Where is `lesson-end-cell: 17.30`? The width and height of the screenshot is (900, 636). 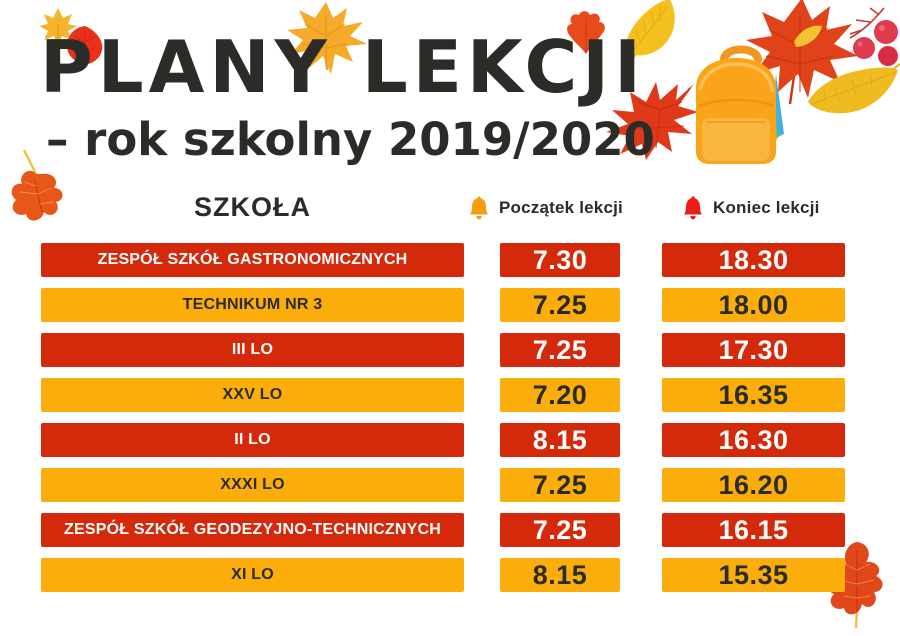
lesson-end-cell: 17.30 is located at coordinates (753, 350).